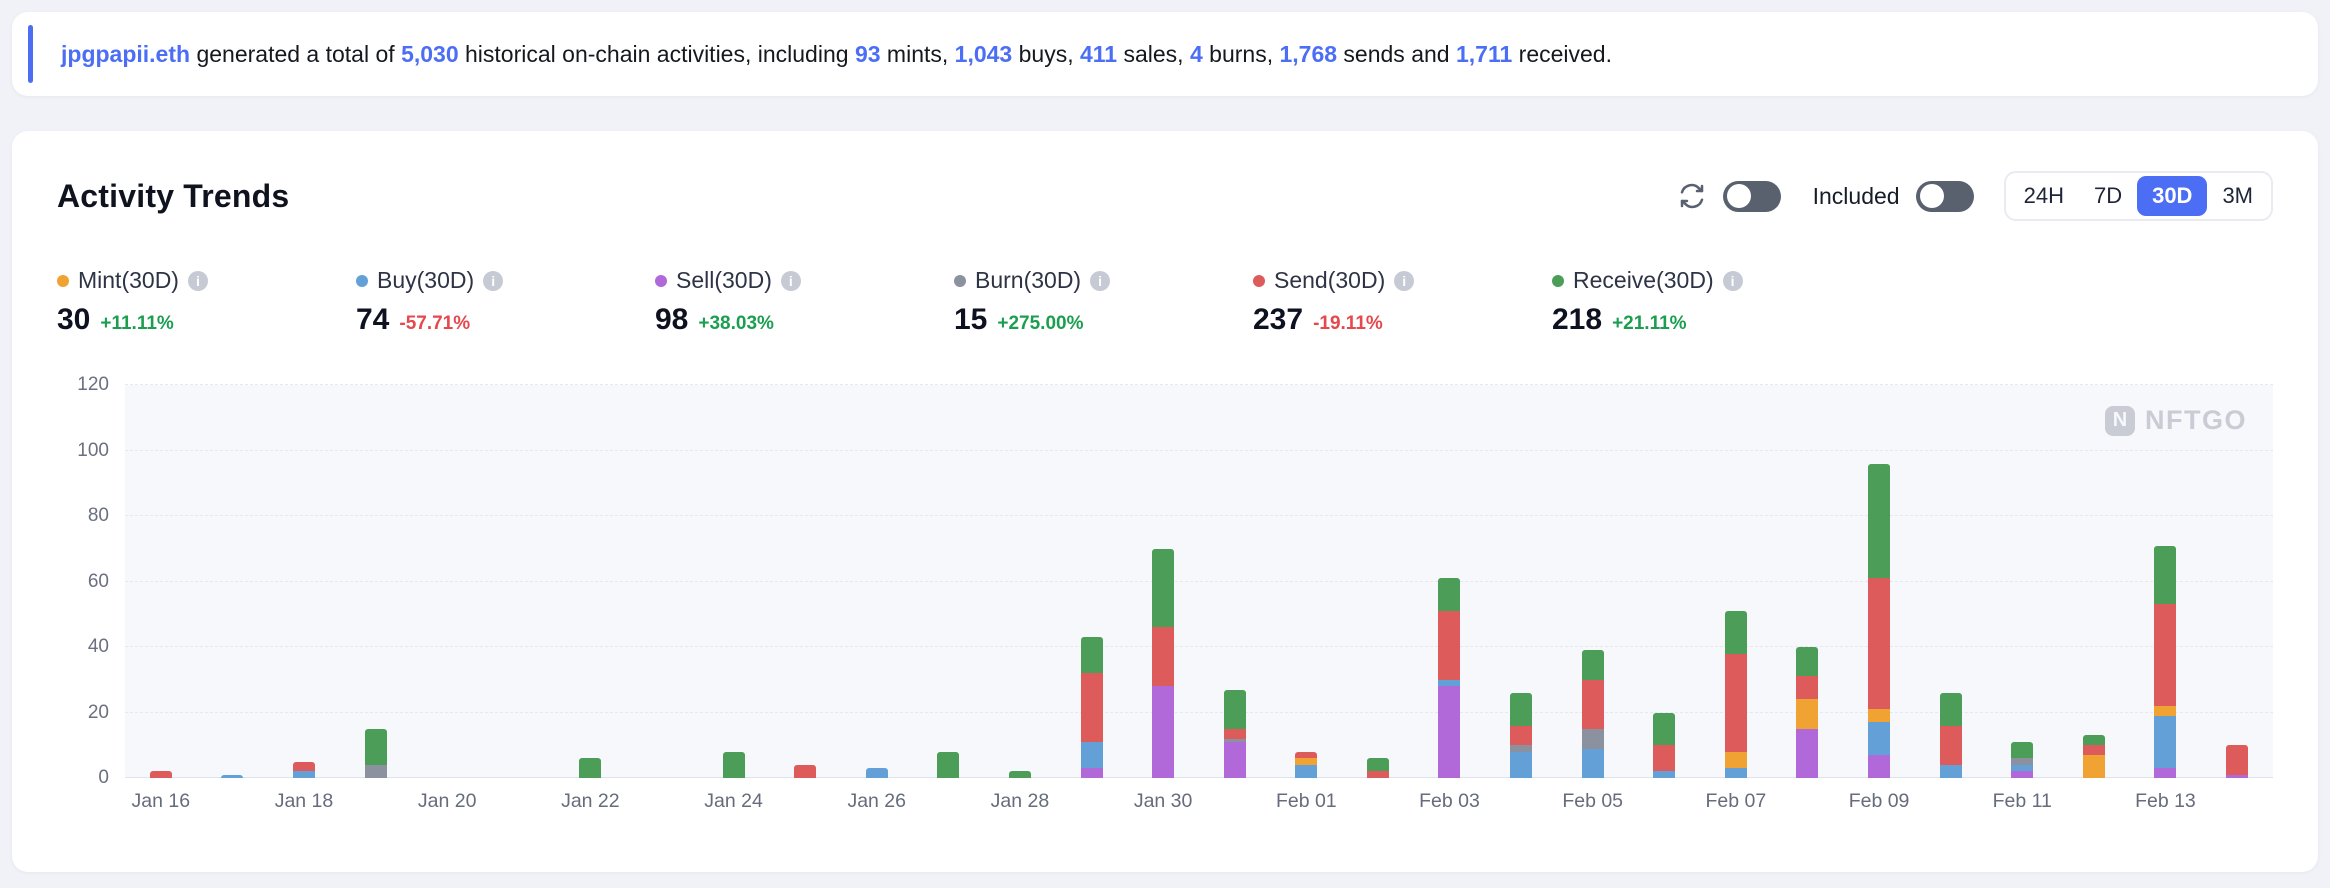 Image resolution: width=2330 pixels, height=888 pixels. Describe the element at coordinates (1103, 302) in the screenshot. I see `legend-stat-burn: Burn(30D) i 15 +275.00%` at that location.